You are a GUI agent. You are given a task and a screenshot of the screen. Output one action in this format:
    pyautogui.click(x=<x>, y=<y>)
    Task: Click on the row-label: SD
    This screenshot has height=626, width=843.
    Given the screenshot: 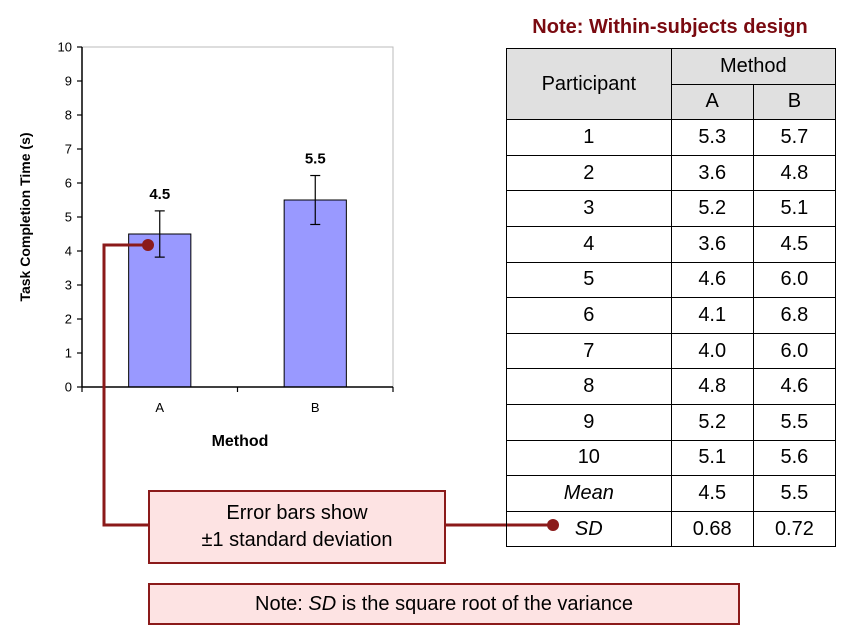 What is the action you would take?
    pyautogui.click(x=589, y=529)
    